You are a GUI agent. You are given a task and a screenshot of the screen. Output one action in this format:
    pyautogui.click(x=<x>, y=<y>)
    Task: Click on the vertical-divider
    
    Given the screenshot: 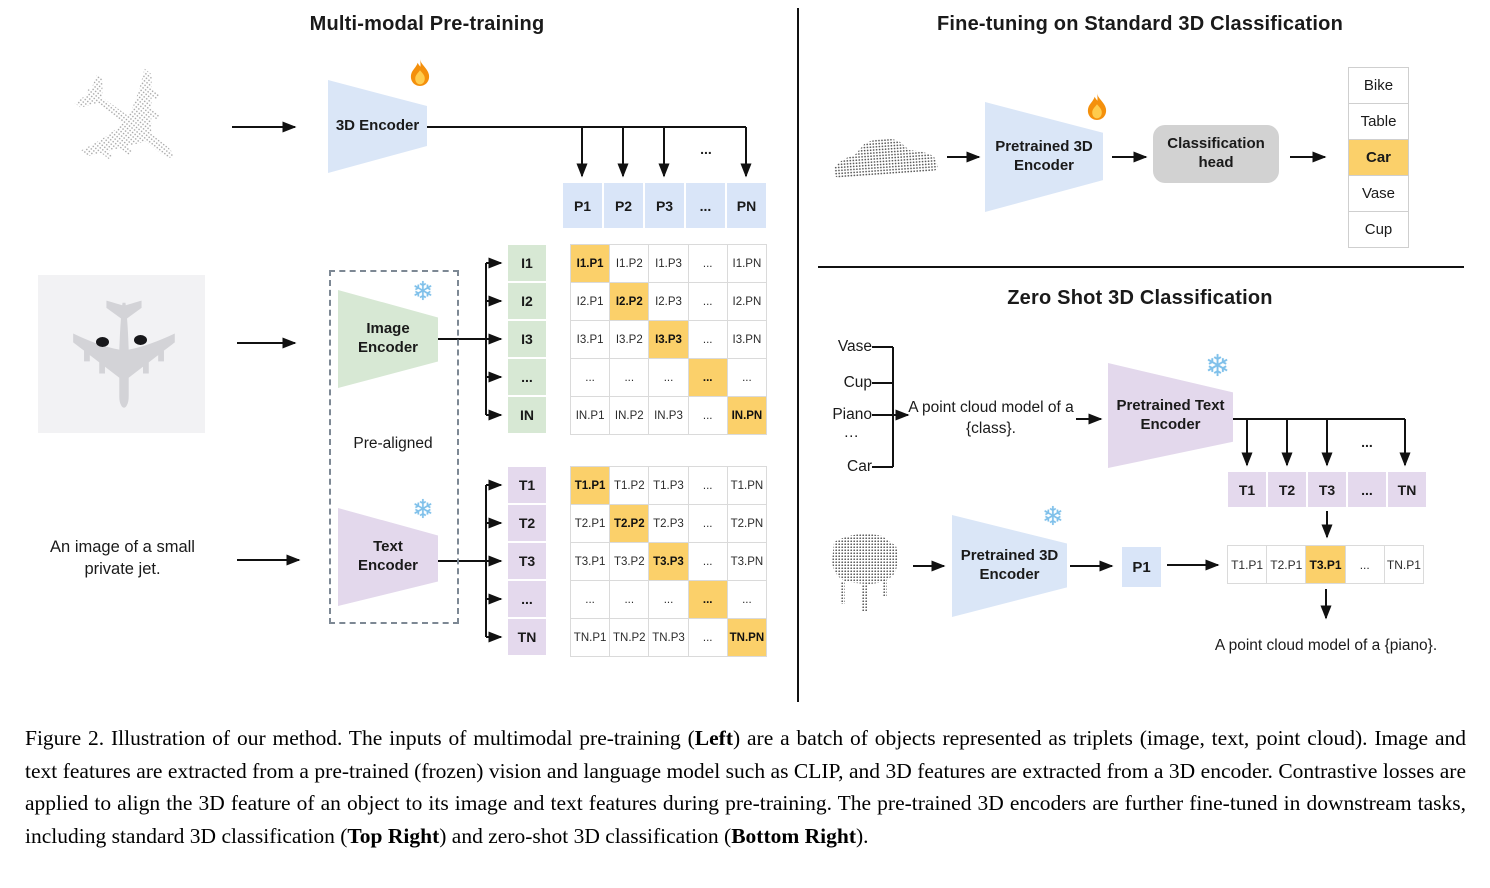 What is the action you would take?
    pyautogui.click(x=798, y=355)
    